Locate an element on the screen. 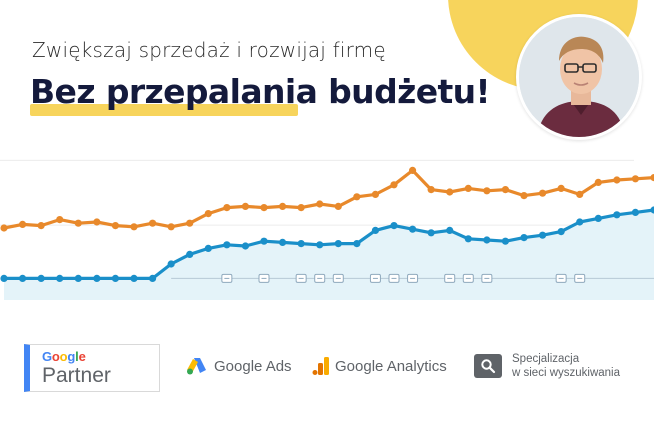  subtitle: Zwiększaj sprzedaż i rozwijaj firmę is located at coordinates (209, 50).